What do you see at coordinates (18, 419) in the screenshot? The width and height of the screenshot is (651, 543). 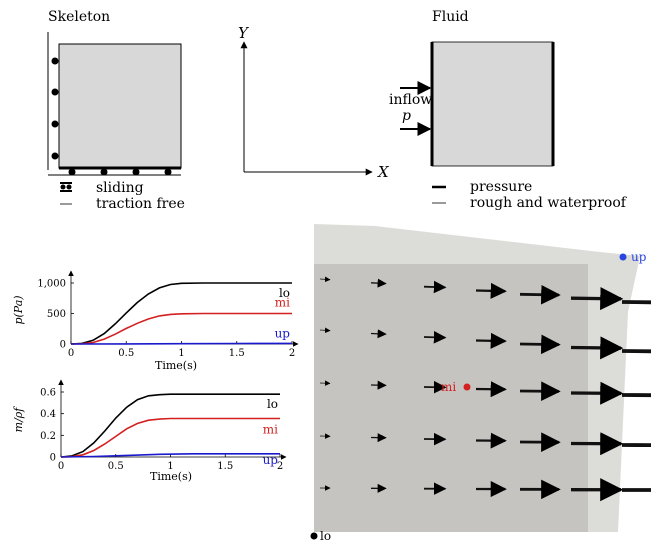 I see `chart-ylabel: m/ρf` at bounding box center [18, 419].